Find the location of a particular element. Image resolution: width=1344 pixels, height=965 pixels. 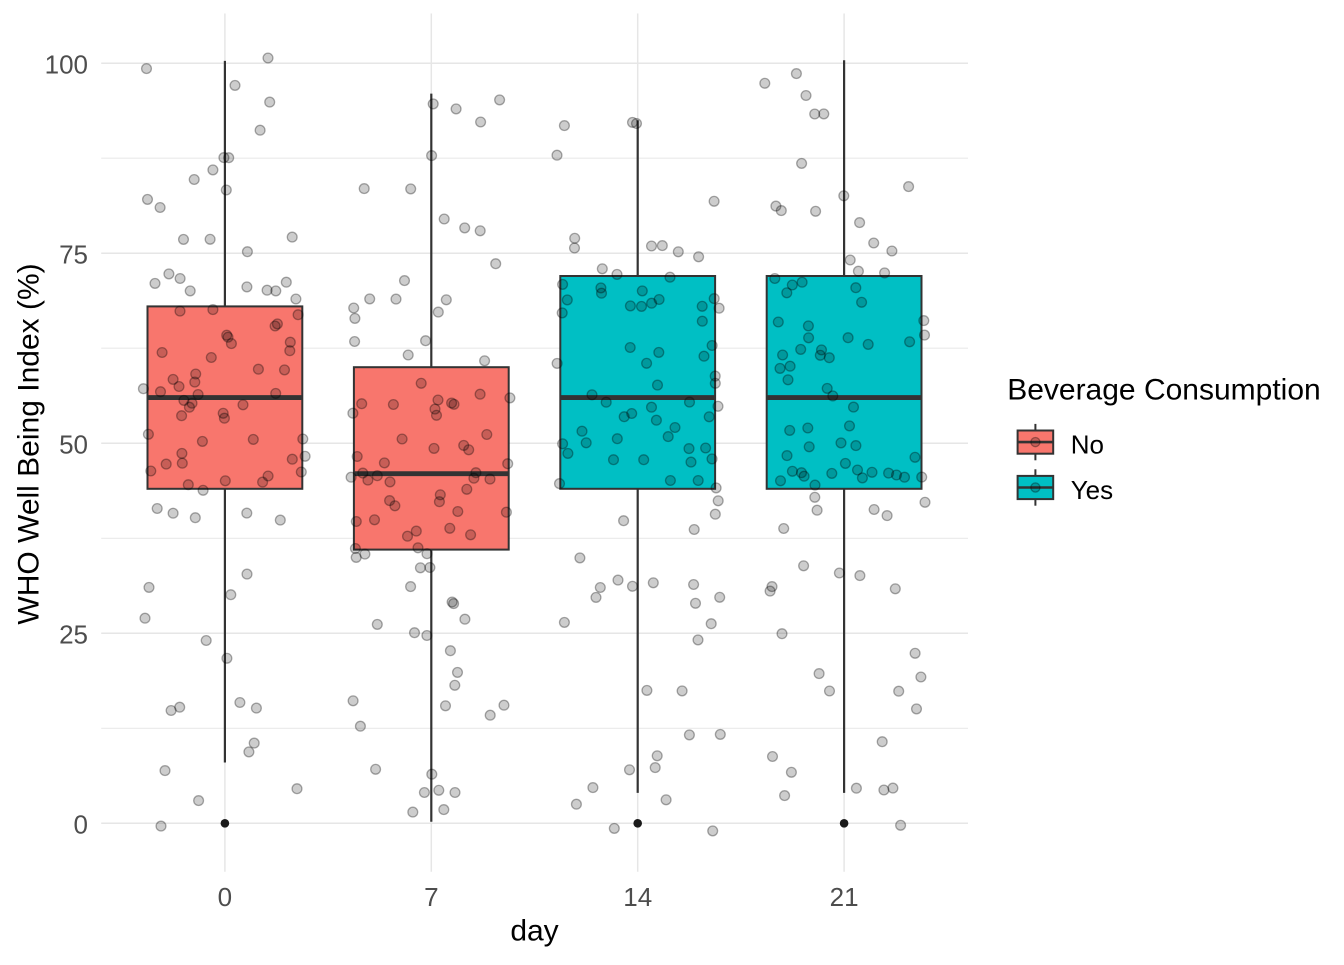

svg-text: 25 is located at coordinates (73, 635).